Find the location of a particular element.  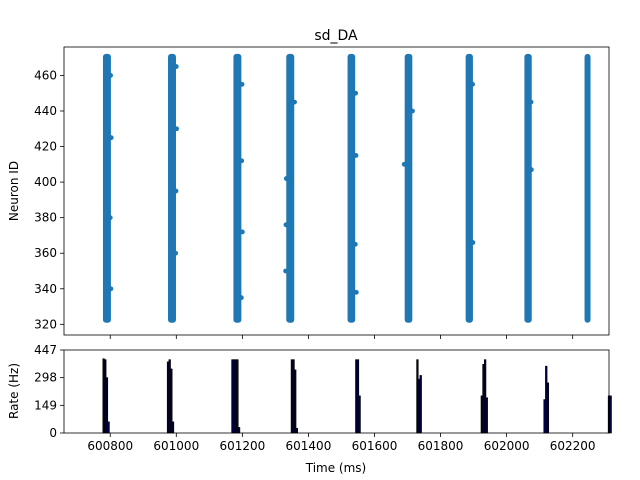

raster-y-tick-label: 380 is located at coordinates (45, 218).